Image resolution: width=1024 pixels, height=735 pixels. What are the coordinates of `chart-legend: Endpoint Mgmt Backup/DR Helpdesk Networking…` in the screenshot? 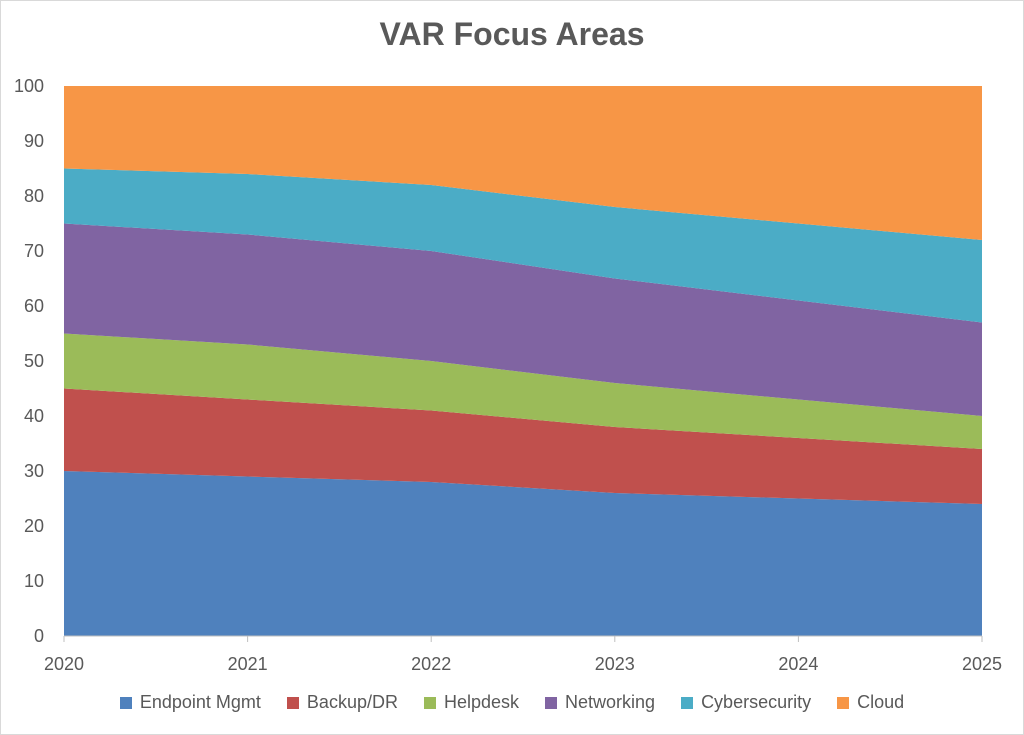 It's located at (512, 702).